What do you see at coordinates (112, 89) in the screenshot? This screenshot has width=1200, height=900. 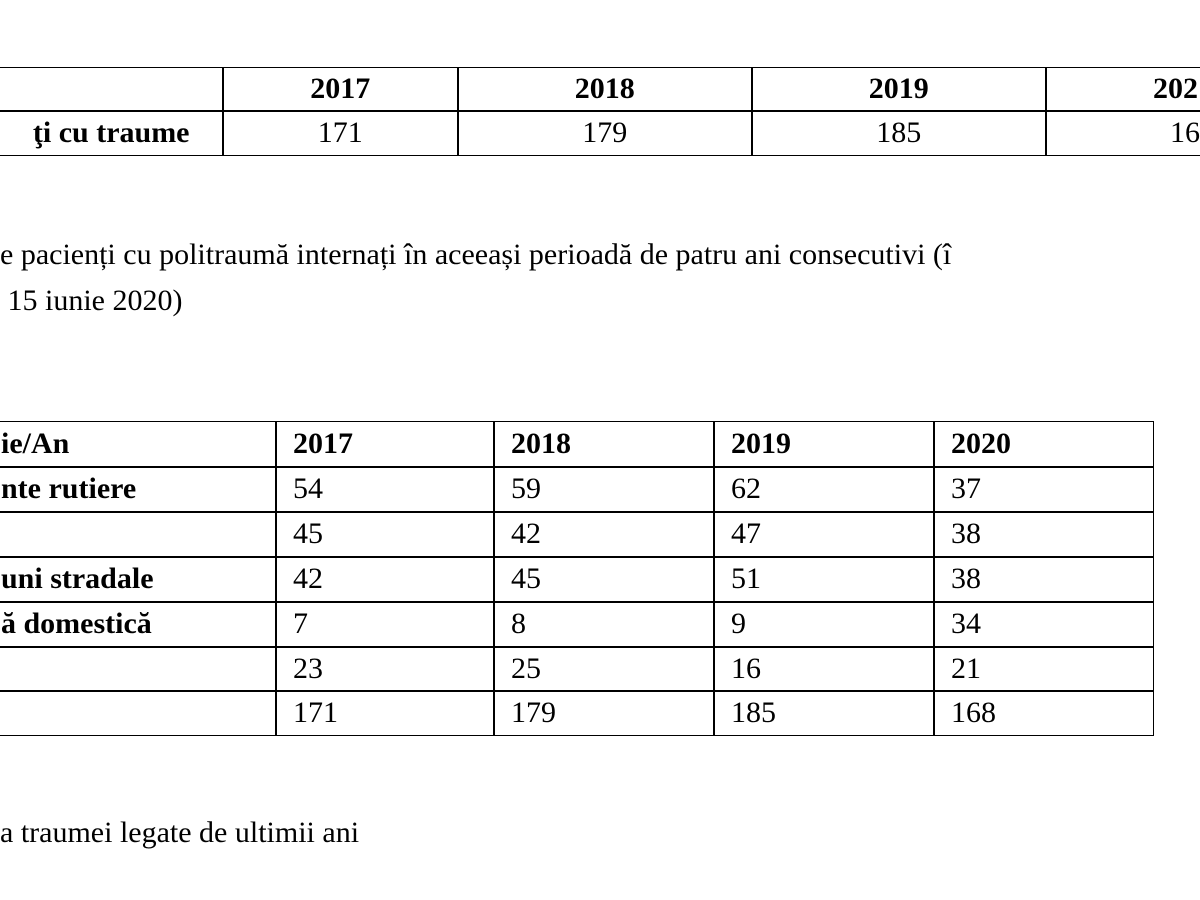 I see `table-cell` at bounding box center [112, 89].